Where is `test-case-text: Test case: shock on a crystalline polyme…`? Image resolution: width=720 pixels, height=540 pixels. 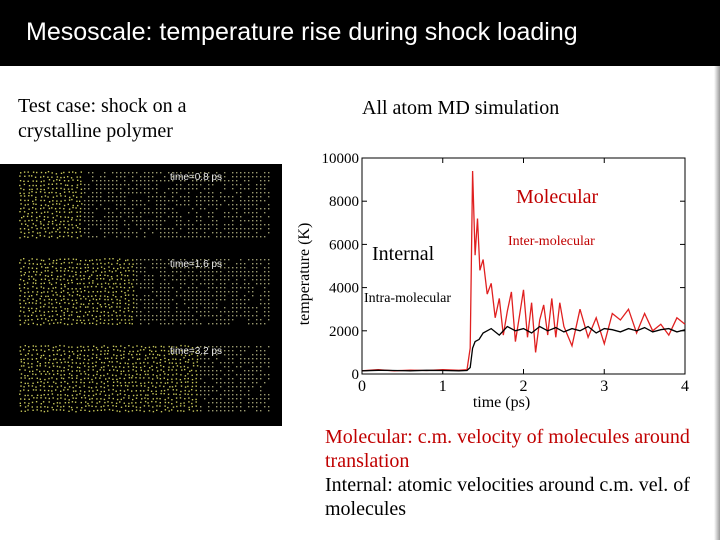
test-case-text: Test case: shock on a crystalline polyme… is located at coordinates (102, 118).